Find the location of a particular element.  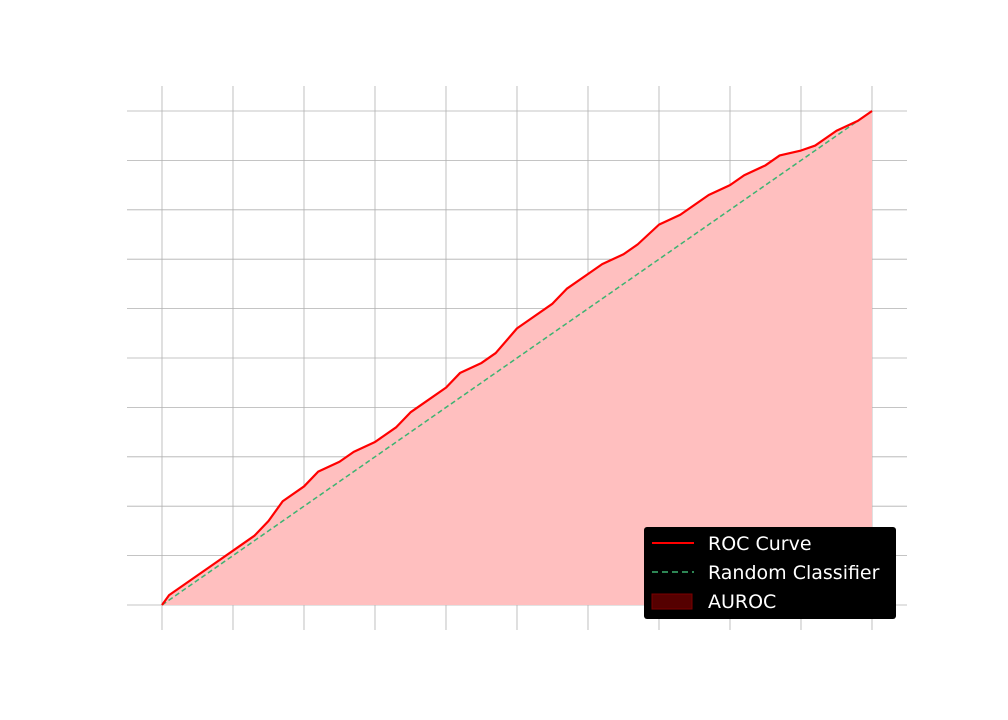

legend-box is located at coordinates (770, 573).